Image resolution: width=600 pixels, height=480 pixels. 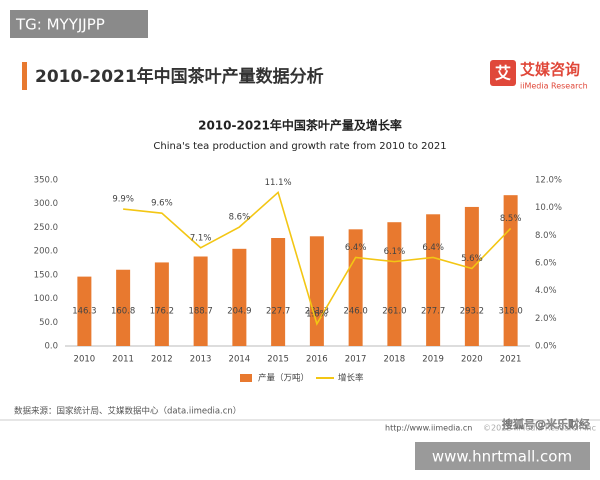 I want to click on line-value-label: 9.6%, so click(x=162, y=204).